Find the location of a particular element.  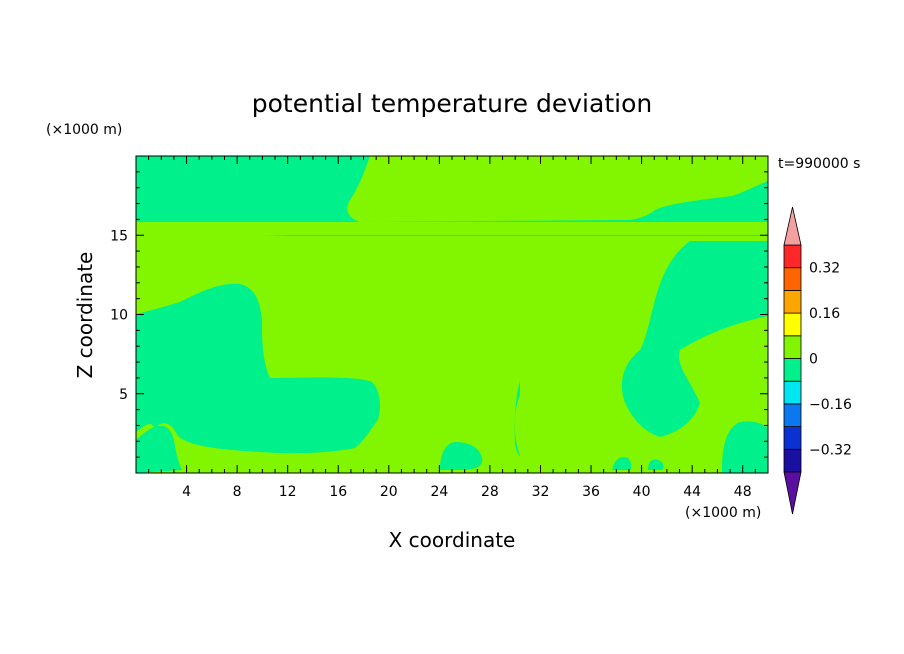

x-tick-label: 32 is located at coordinates (541, 492).